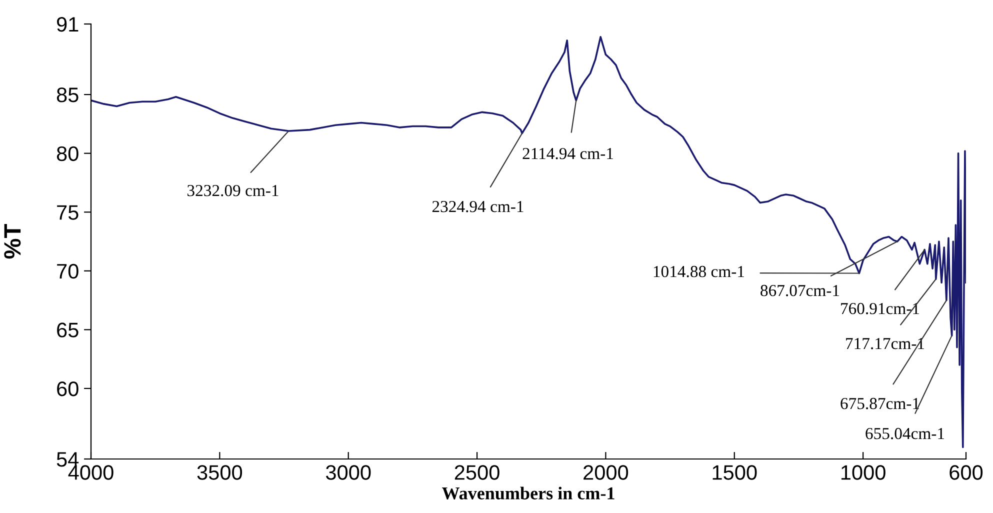 This screenshot has height=513, width=993. What do you see at coordinates (219, 472) in the screenshot?
I see `x-tick-label: 3500` at bounding box center [219, 472].